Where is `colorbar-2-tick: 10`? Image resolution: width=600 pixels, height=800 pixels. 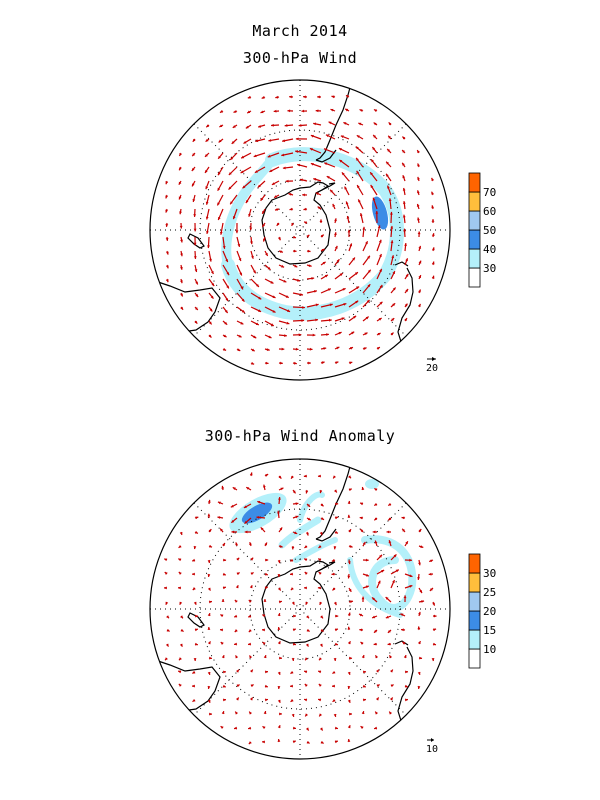
colorbar-2-tick: 10 is located at coordinates (489, 649).